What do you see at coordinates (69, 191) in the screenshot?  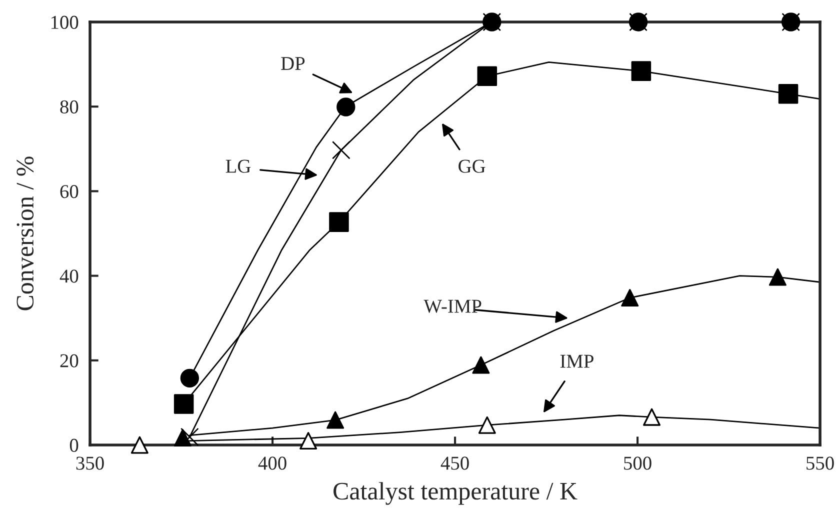 I see `y-tick-label: 60` at bounding box center [69, 191].